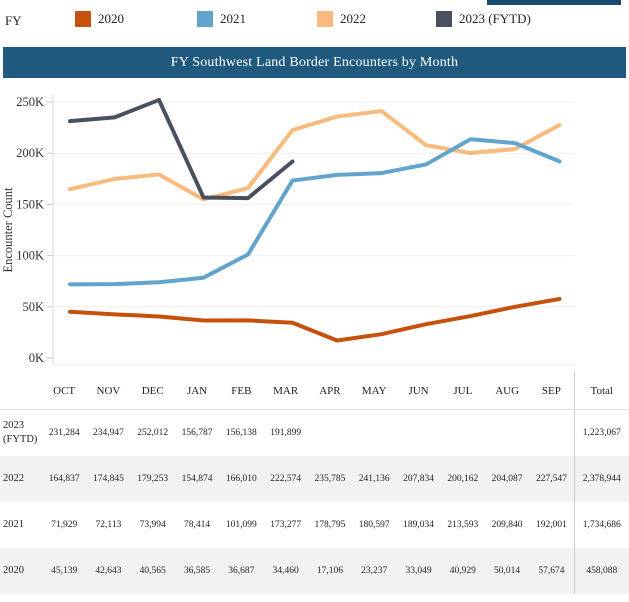  Describe the element at coordinates (13, 479) in the screenshot. I see `row-label: 2022` at that location.